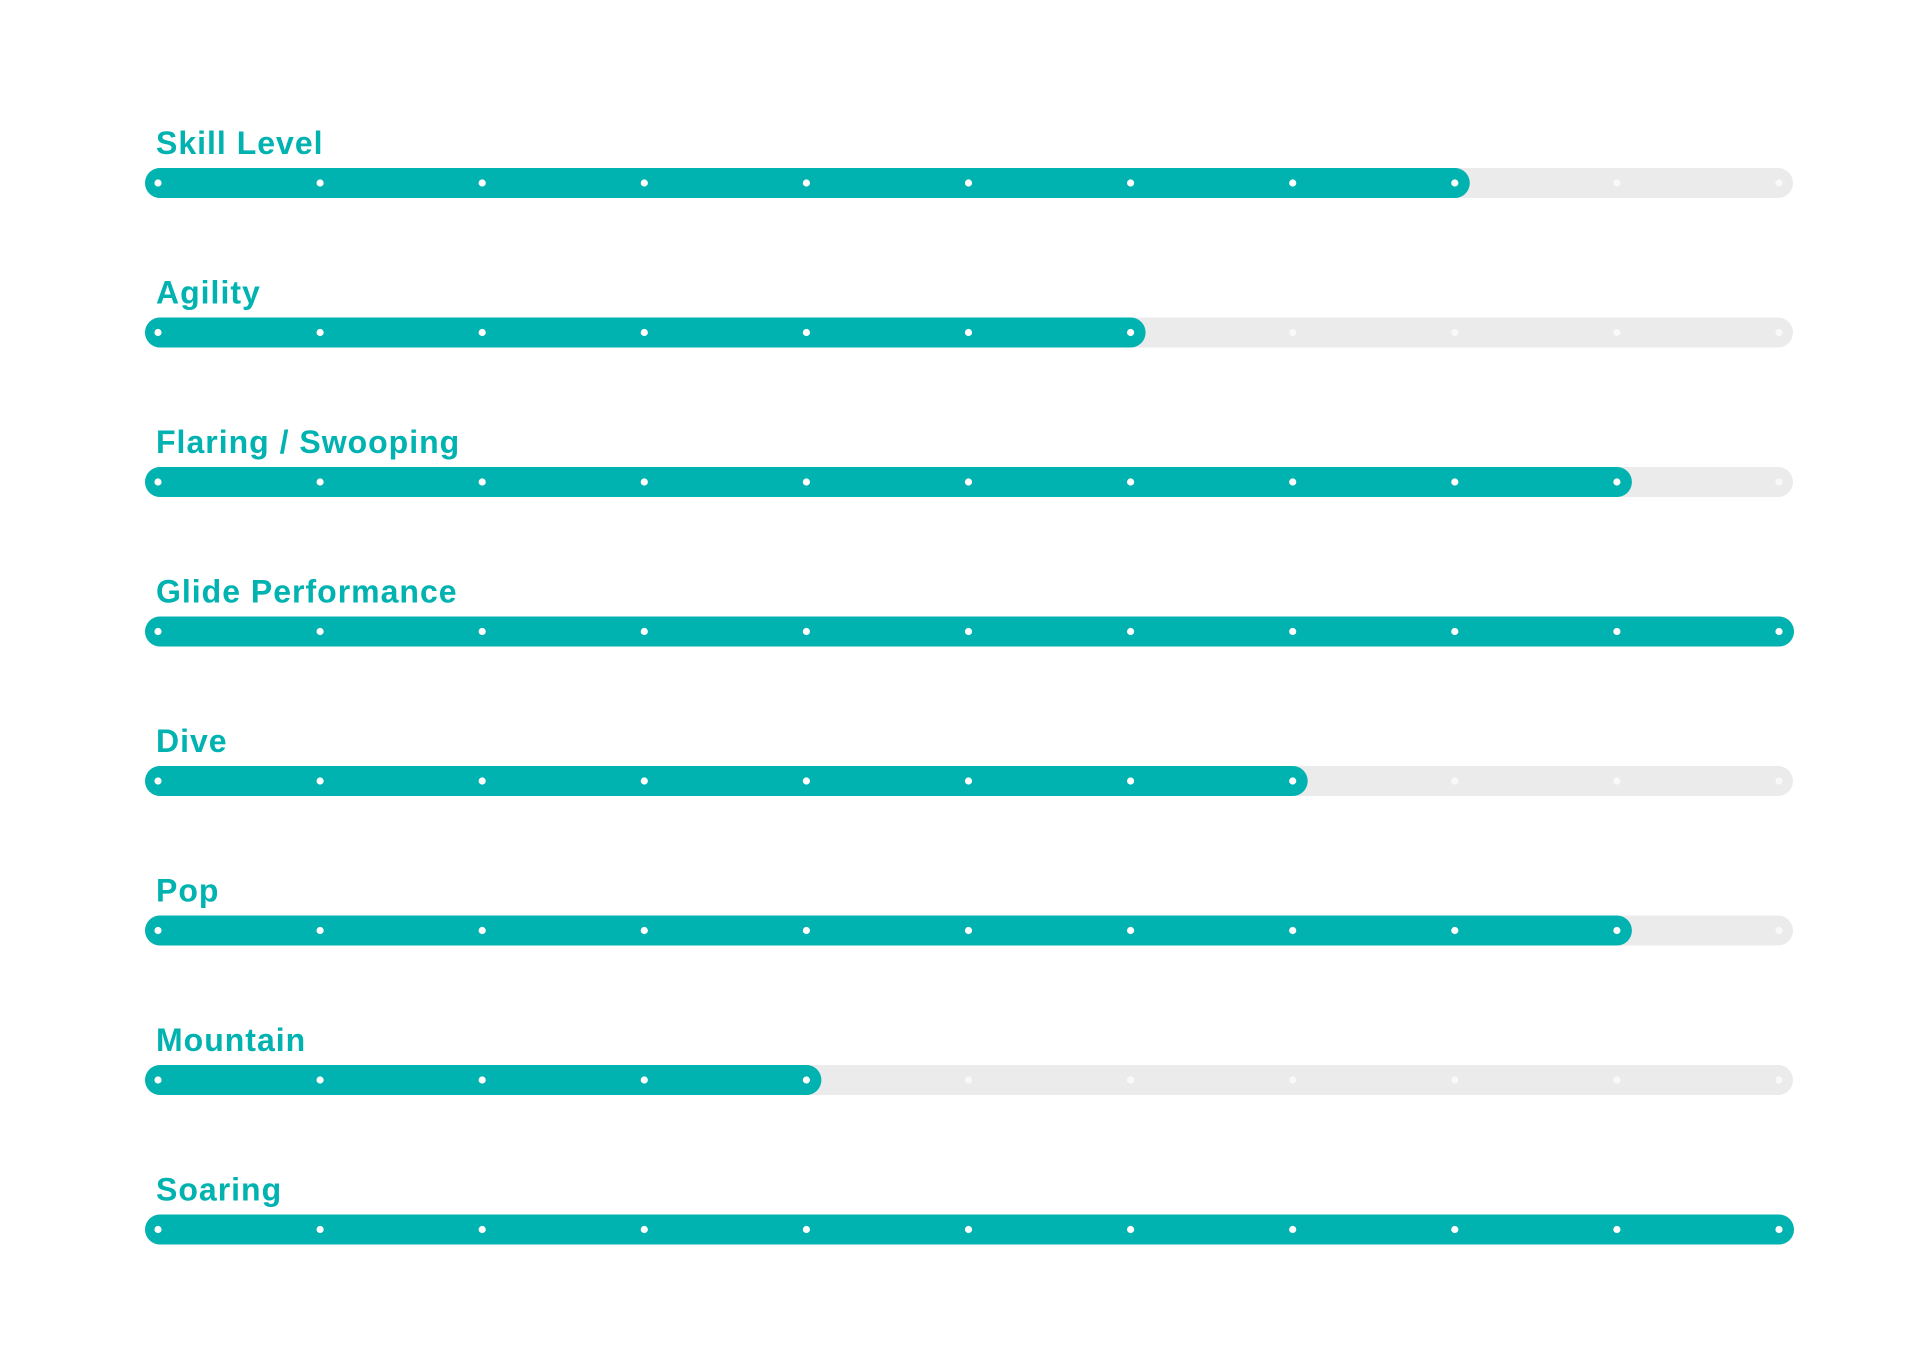 The width and height of the screenshot is (1921, 1362). What do you see at coordinates (307, 592) in the screenshot?
I see `category-label: Glide Performance` at bounding box center [307, 592].